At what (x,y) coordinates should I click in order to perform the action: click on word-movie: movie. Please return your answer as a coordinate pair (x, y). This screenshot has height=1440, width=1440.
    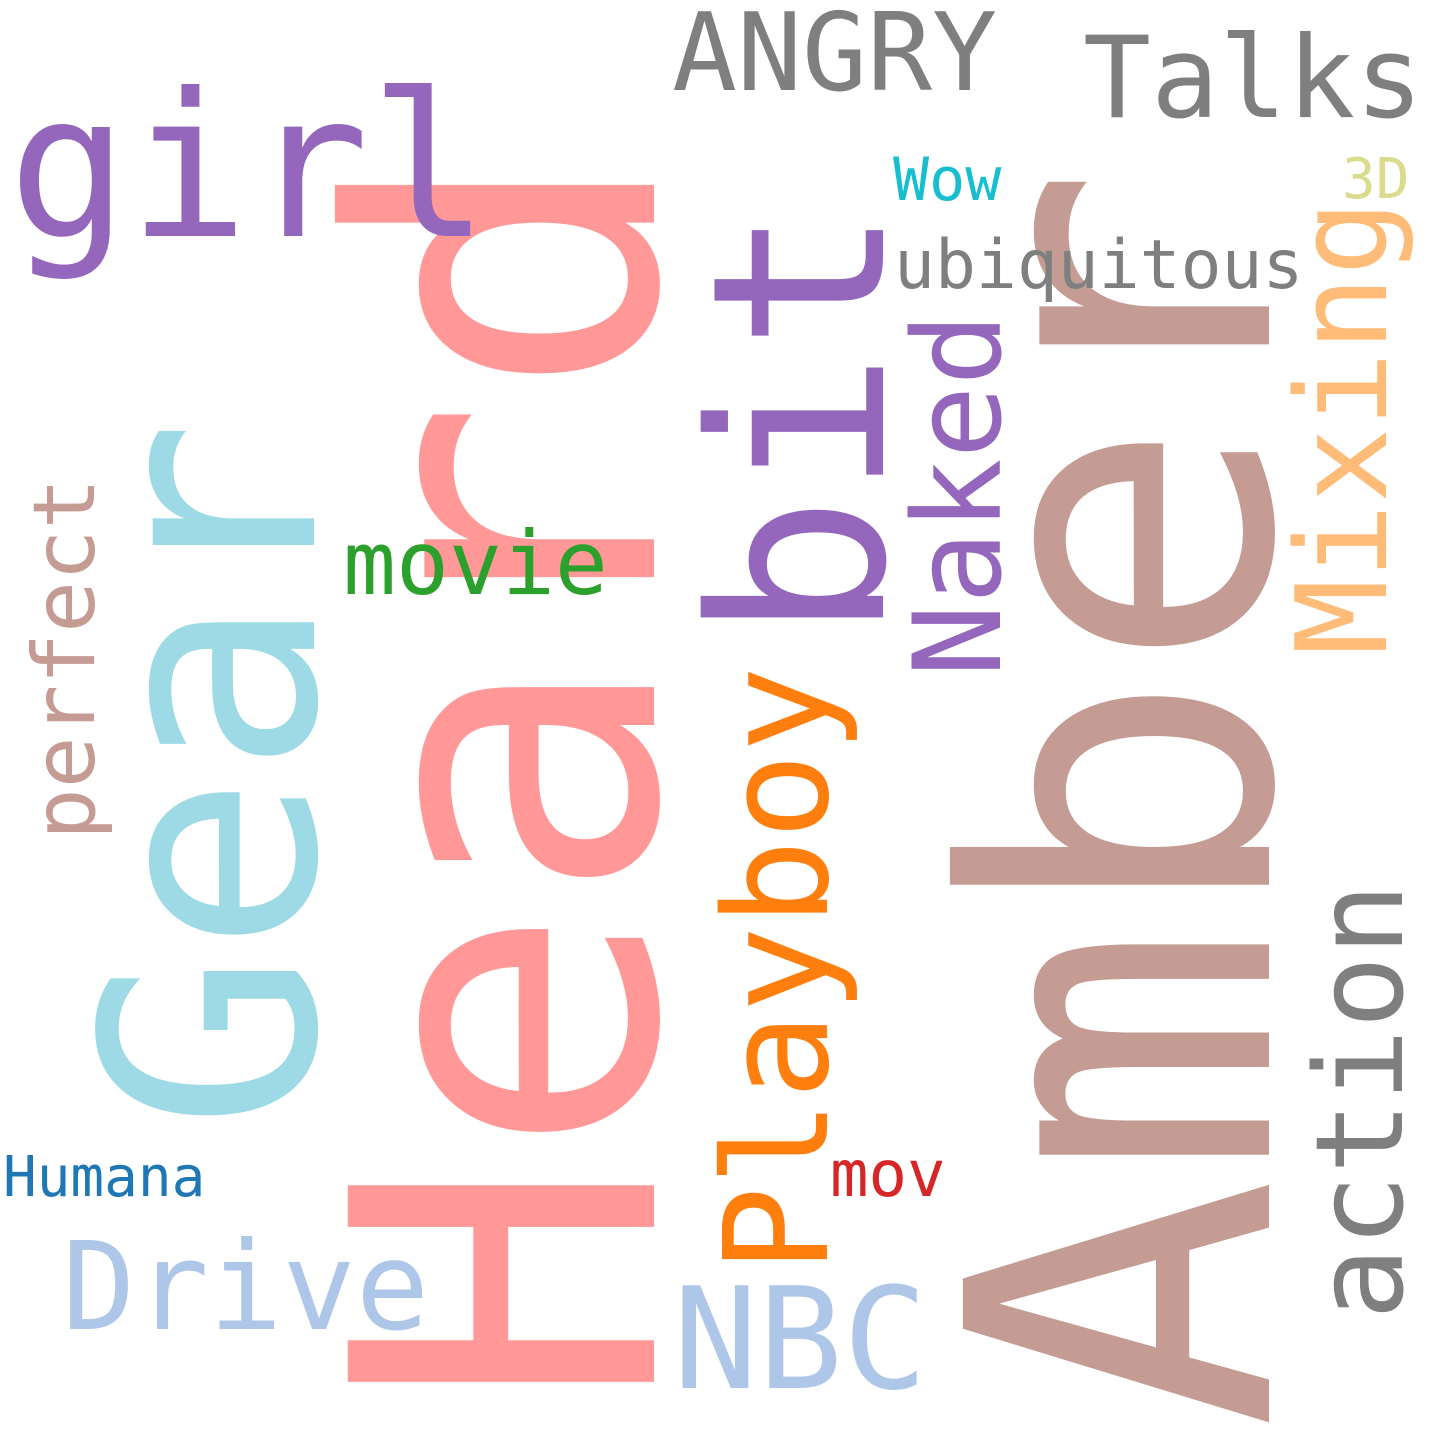
    Looking at the image, I should click on (475, 563).